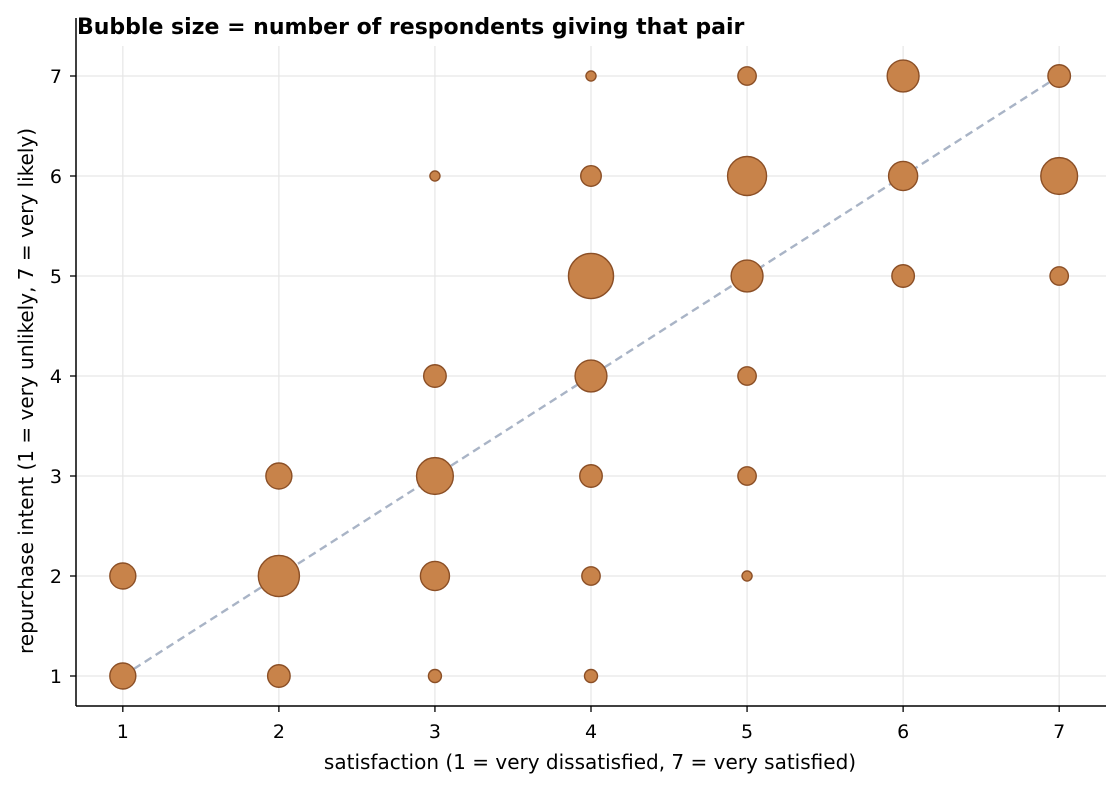 This screenshot has width=1120, height=790. I want to click on x-tick-label: 5, so click(747, 732).